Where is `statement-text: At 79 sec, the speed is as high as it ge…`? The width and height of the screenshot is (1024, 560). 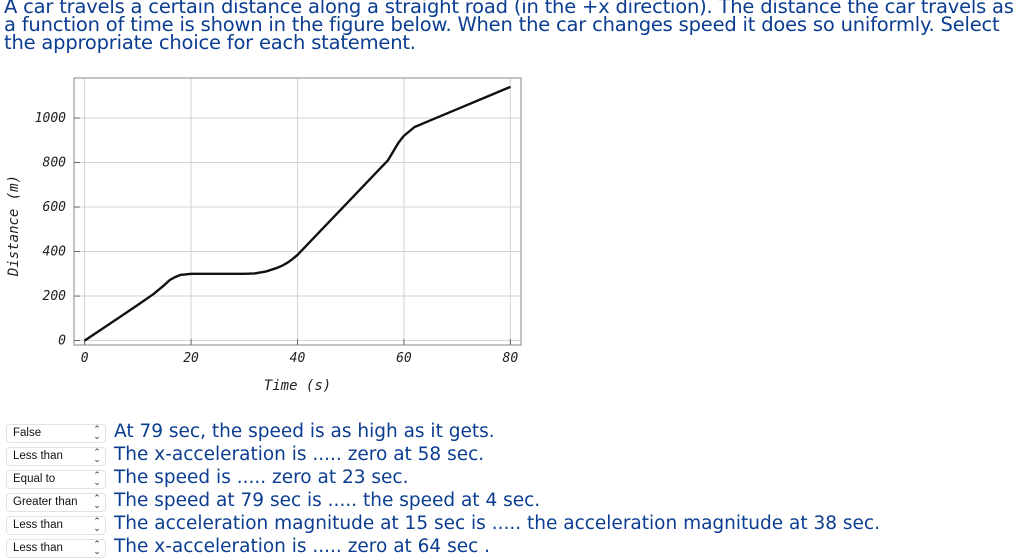 statement-text: At 79 sec, the speed is as high as it ge… is located at coordinates (304, 431).